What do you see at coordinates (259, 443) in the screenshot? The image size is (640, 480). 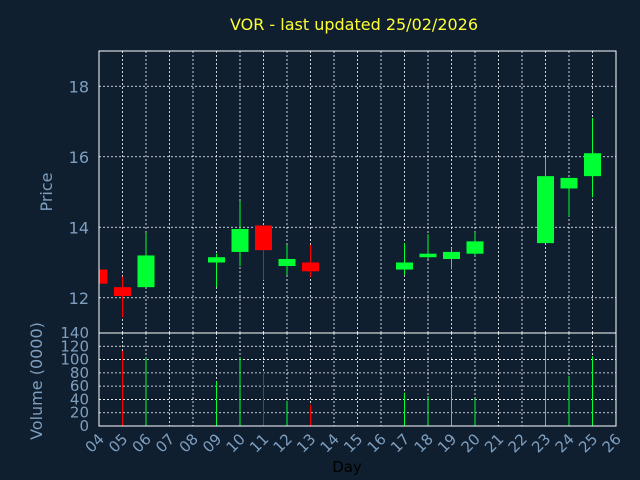 I see `x-tick-label: 11` at bounding box center [259, 443].